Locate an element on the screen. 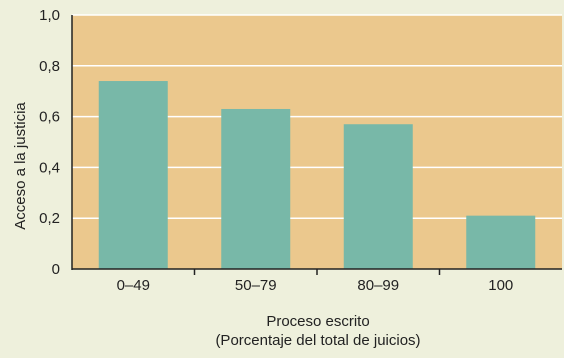  y-tick-label: 0,8 is located at coordinates (49, 66).